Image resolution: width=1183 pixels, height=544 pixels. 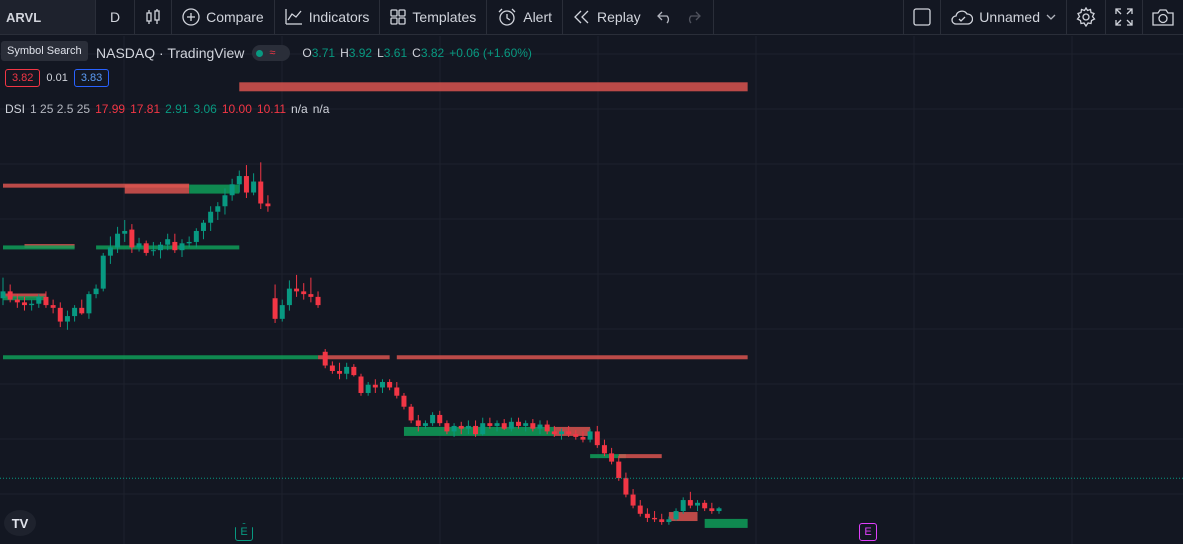 I want to click on expand-icon, so click(x=1124, y=17).